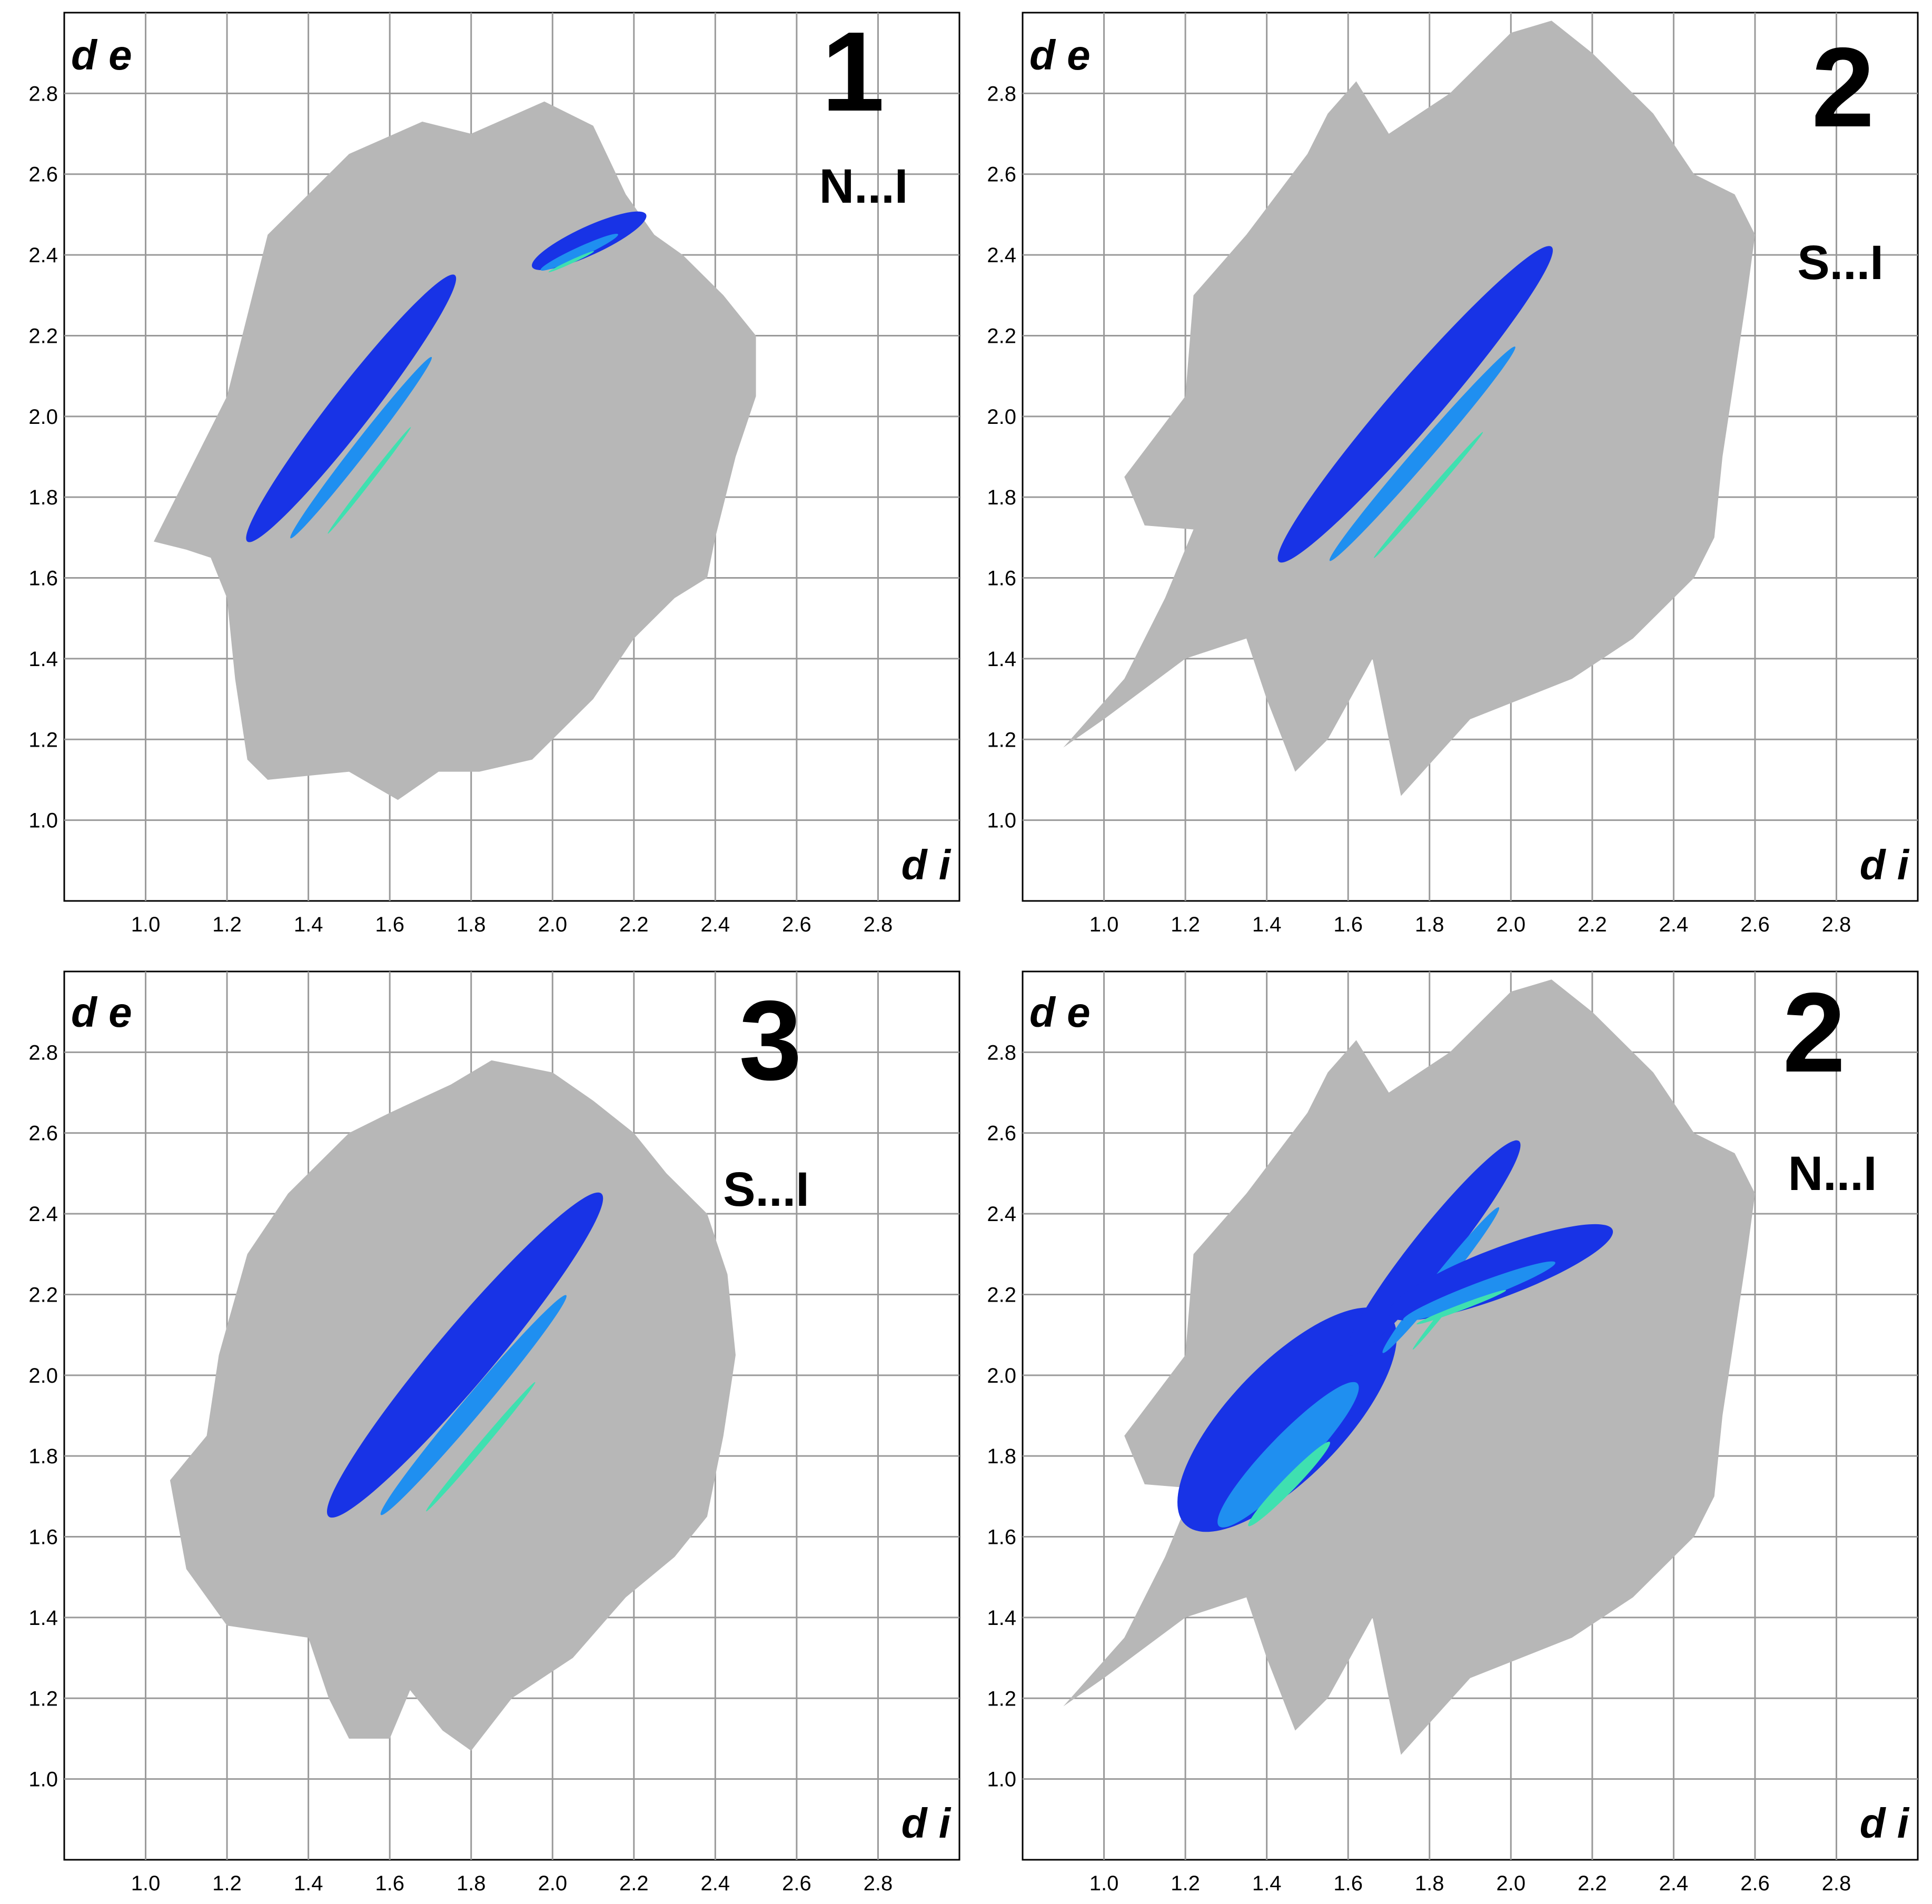 The image size is (1932, 1904). I want to click on x-tick-label: 1.4, so click(308, 925).